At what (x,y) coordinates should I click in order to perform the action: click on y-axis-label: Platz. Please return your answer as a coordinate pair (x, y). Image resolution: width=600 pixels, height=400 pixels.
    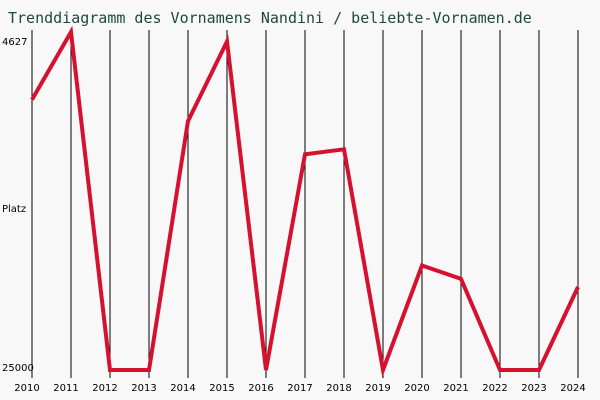
    Looking at the image, I should click on (14, 209).